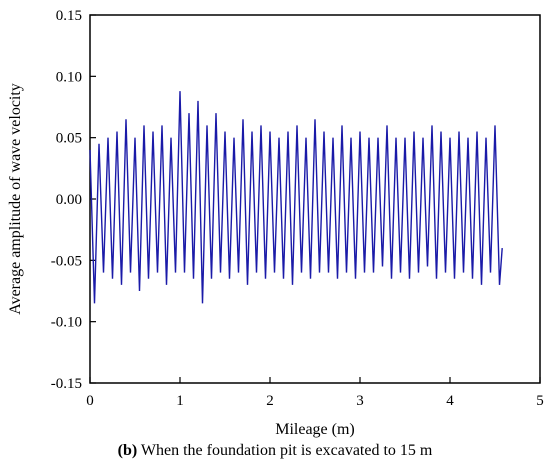  What do you see at coordinates (69, 16) in the screenshot?
I see `y-tick-label: 0.15` at bounding box center [69, 16].